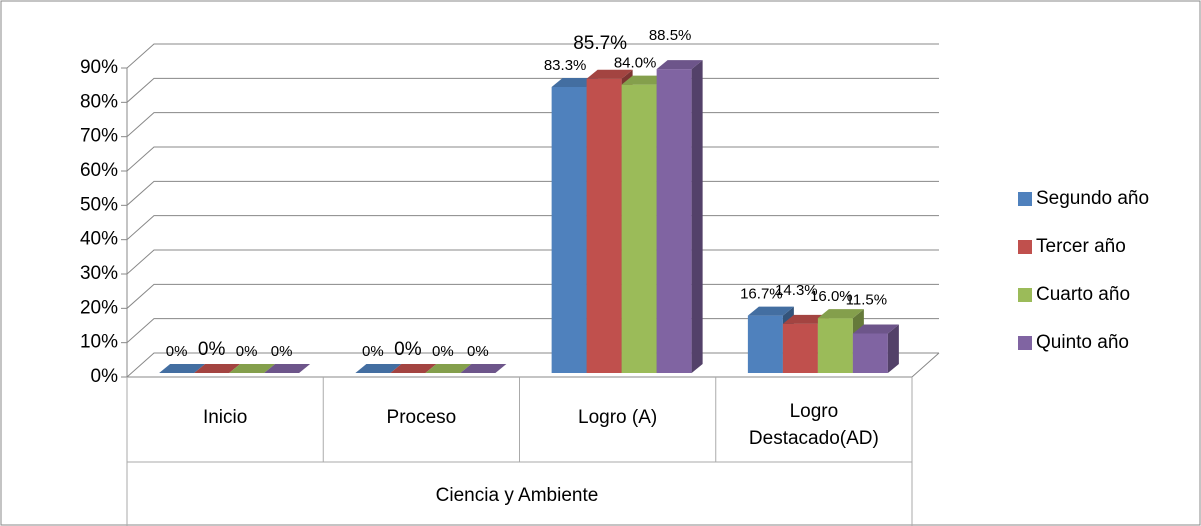 Image resolution: width=1201 pixels, height=526 pixels. I want to click on y-tick-label: 30%, so click(99, 273).